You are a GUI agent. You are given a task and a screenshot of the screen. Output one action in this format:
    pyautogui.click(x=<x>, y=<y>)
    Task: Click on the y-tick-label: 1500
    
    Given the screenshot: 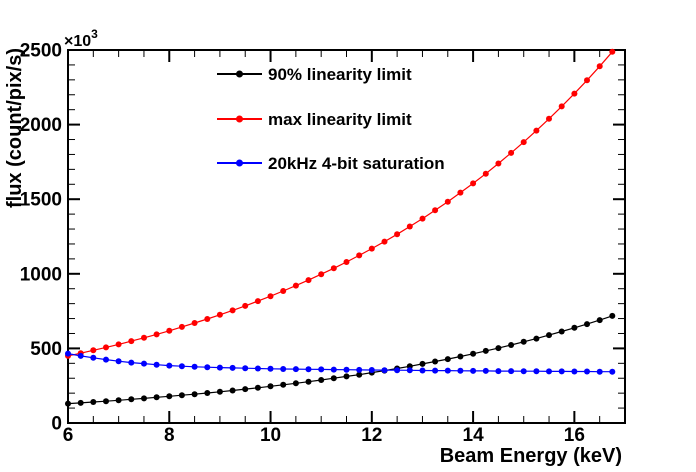 What is the action you would take?
    pyautogui.click(x=41, y=200)
    